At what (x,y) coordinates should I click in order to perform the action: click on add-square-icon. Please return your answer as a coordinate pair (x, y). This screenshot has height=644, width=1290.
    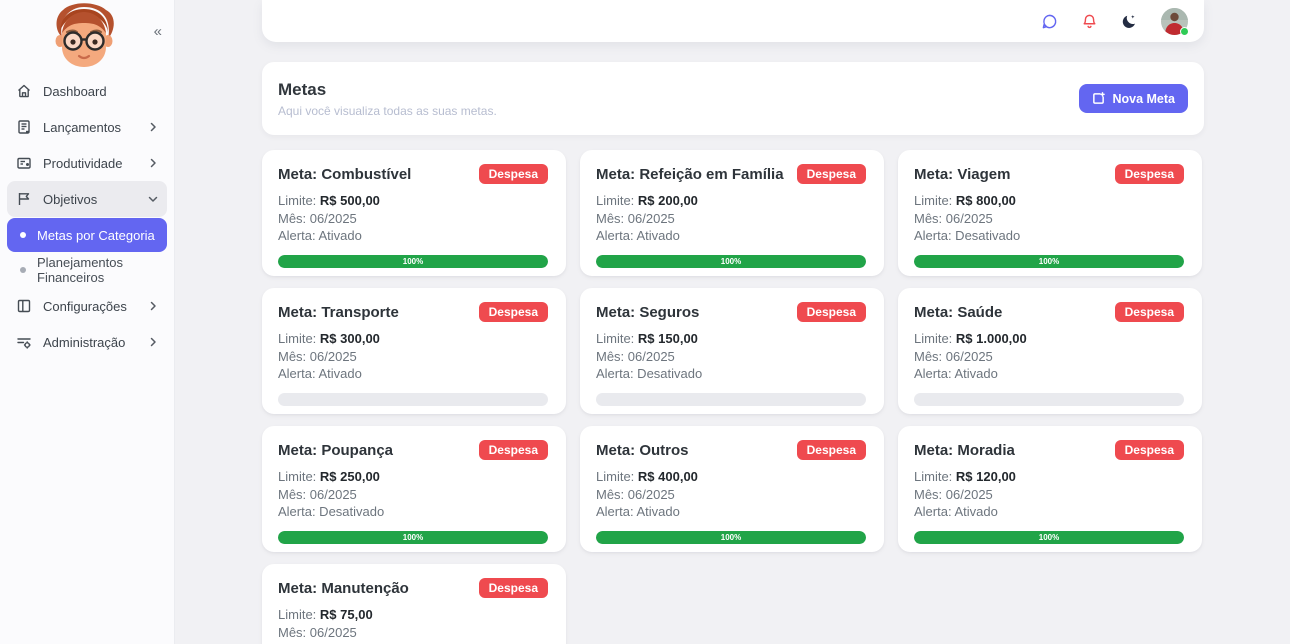
    Looking at the image, I should click on (1099, 98).